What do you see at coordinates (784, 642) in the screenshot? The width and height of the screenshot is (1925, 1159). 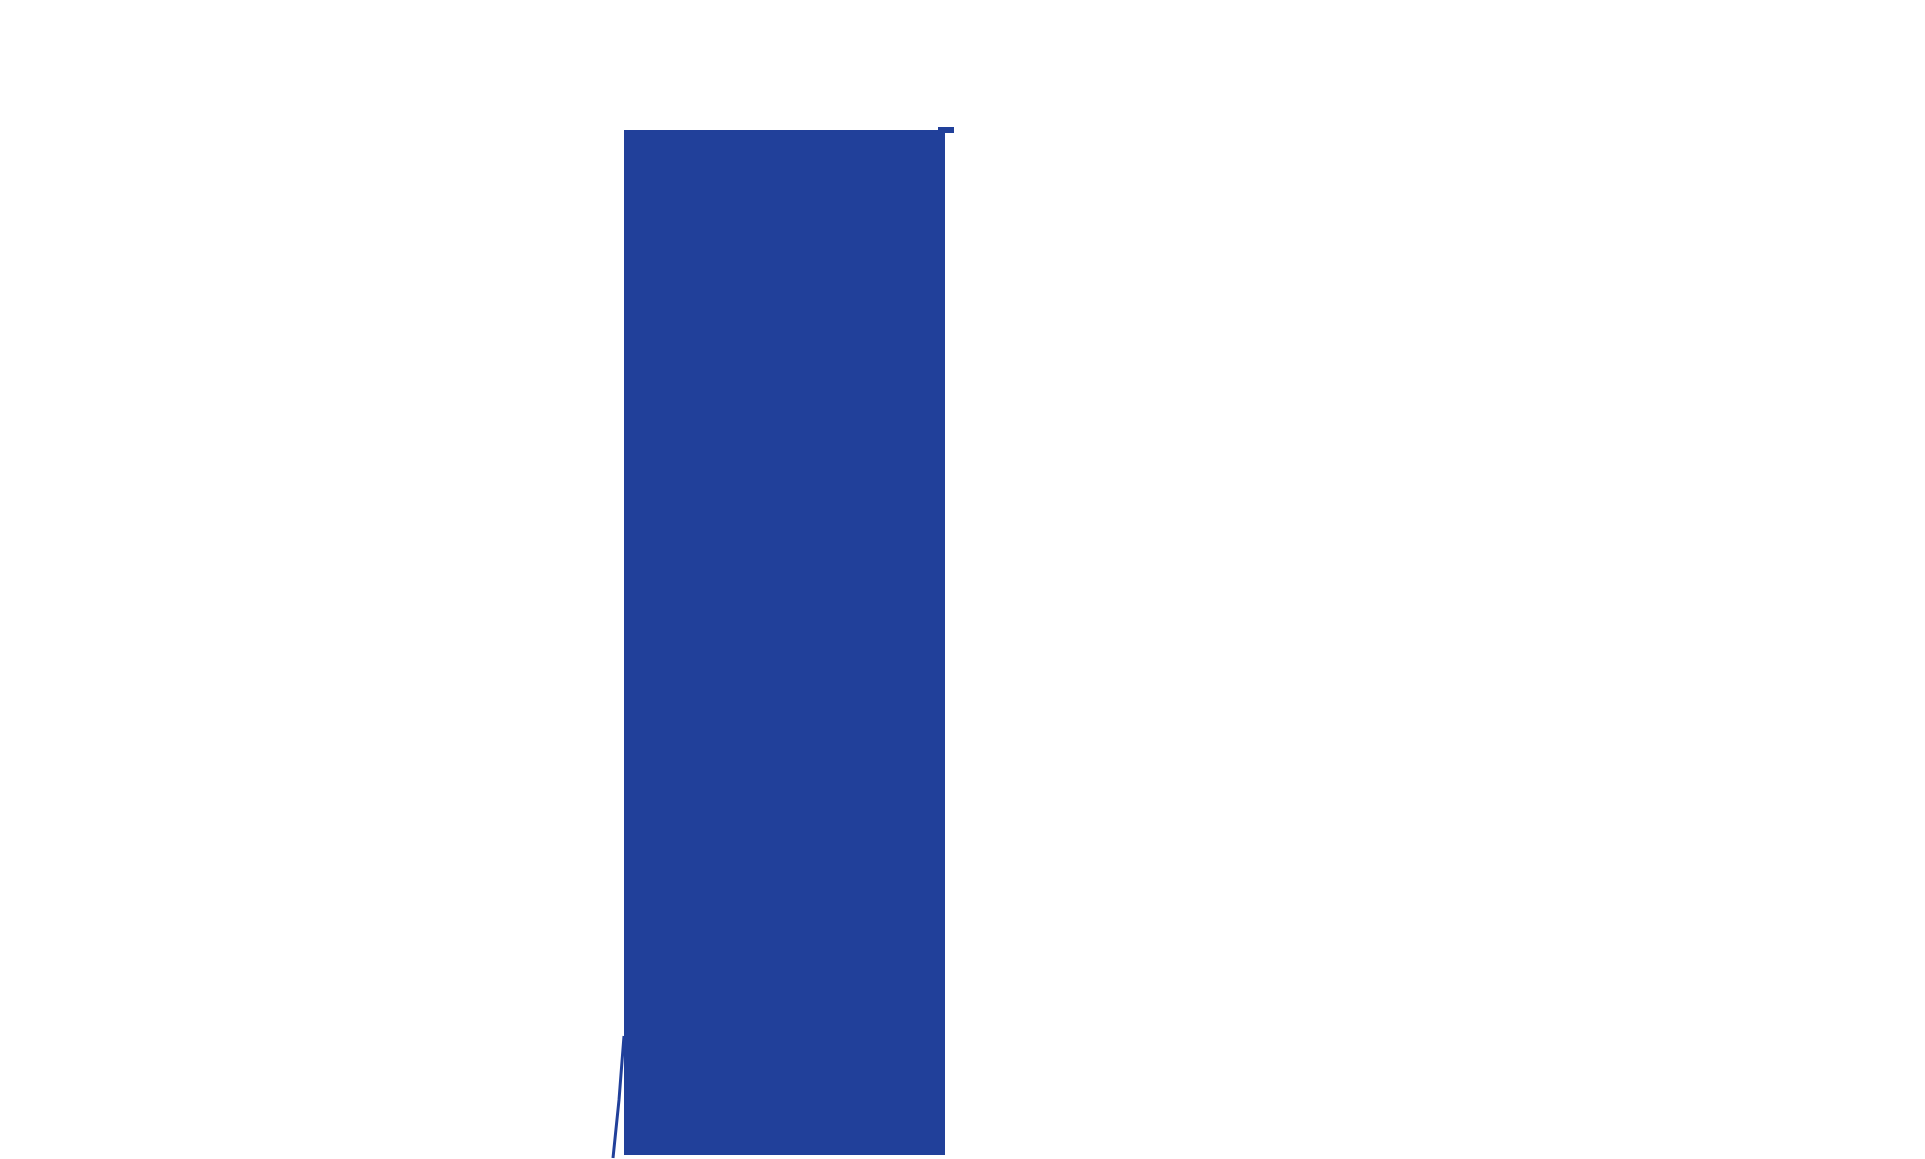 I see `brush-stroke-main` at bounding box center [784, 642].